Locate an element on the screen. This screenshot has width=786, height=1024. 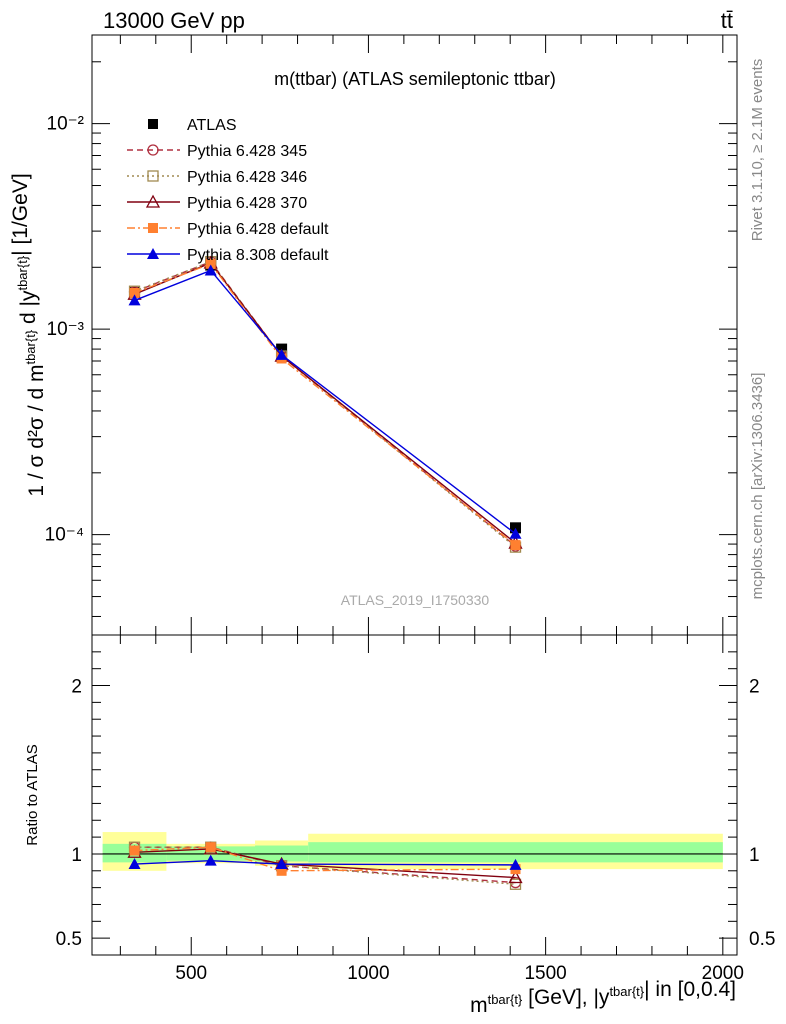
mcplots-label: mcplots.cern.ch [arXiv:1306.3436] is located at coordinates (757, 486).